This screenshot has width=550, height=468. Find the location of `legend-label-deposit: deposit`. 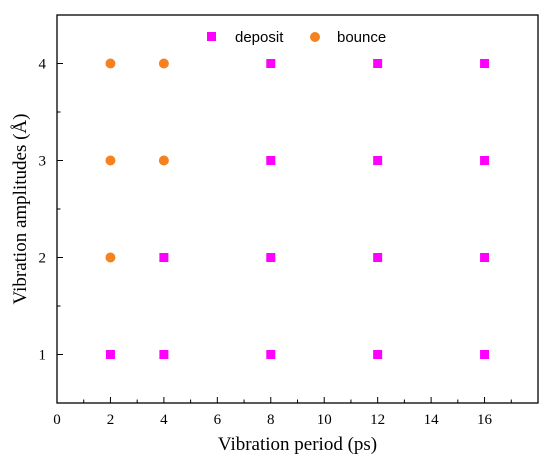

legend-label-deposit: deposit is located at coordinates (259, 37).